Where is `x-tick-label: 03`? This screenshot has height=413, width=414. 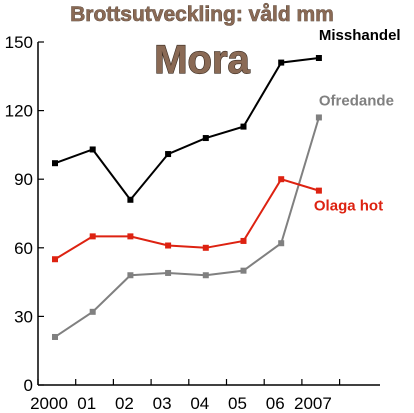 x-tick-label: 03 is located at coordinates (162, 403).